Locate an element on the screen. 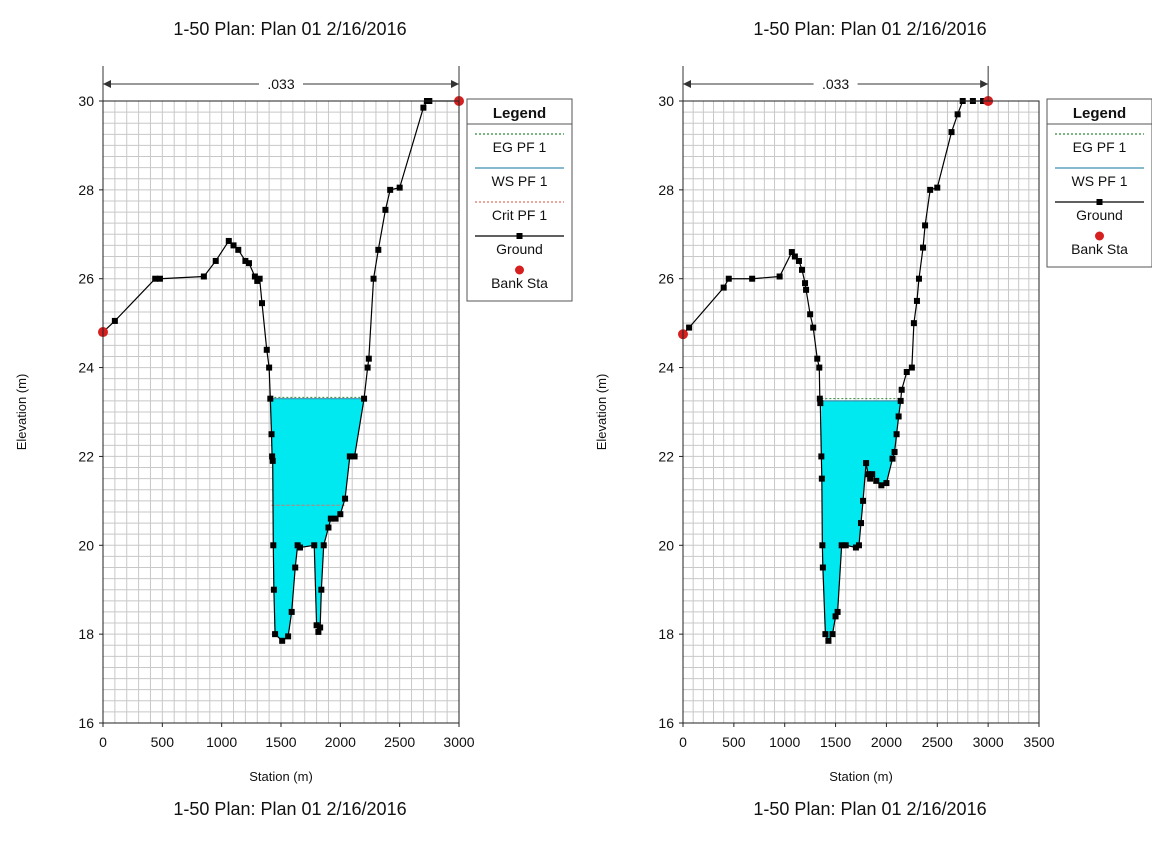 The width and height of the screenshot is (1152, 845). y-tick-label: 22 is located at coordinates (86, 456).